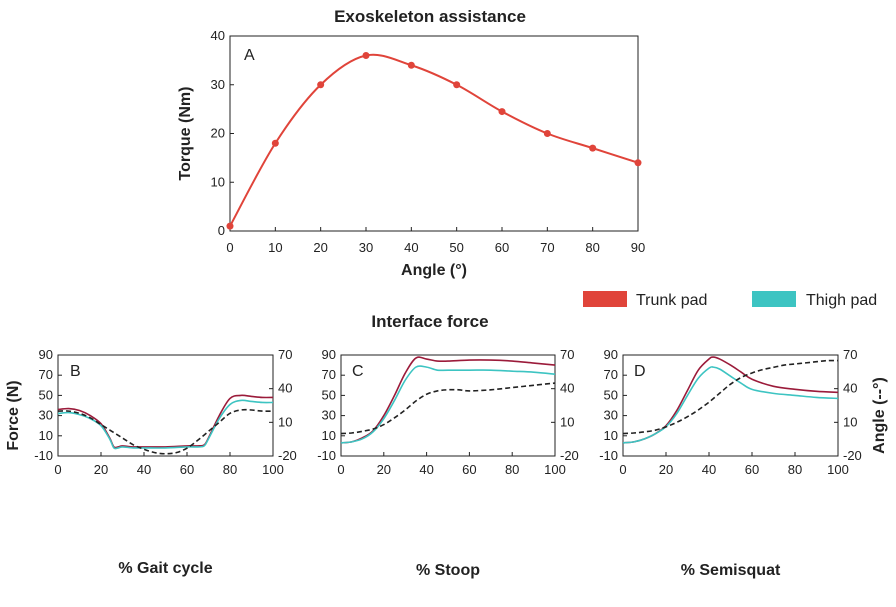 The height and width of the screenshot is (607, 896). What do you see at coordinates (512, 469) in the screenshot?
I see `panel-c-xtick-label: 80` at bounding box center [512, 469].